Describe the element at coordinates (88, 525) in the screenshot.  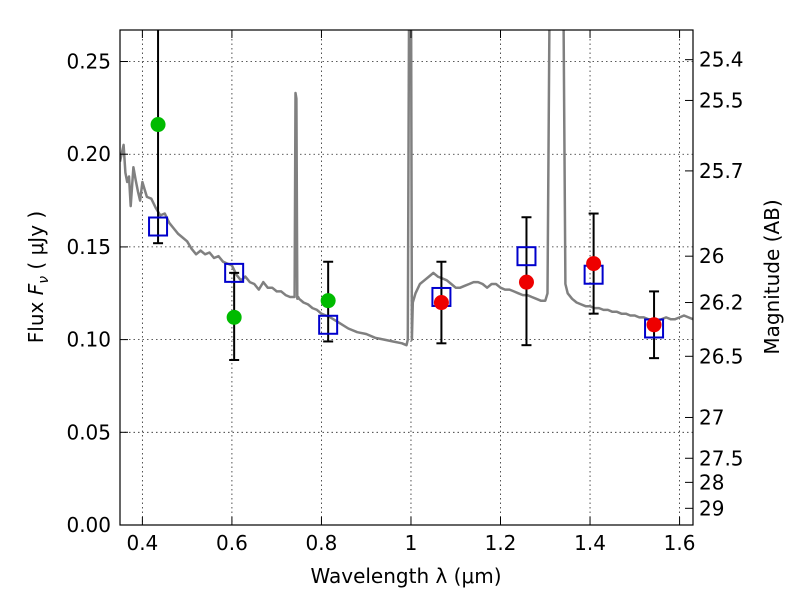
I see `y-tick-label: 0.00` at that location.